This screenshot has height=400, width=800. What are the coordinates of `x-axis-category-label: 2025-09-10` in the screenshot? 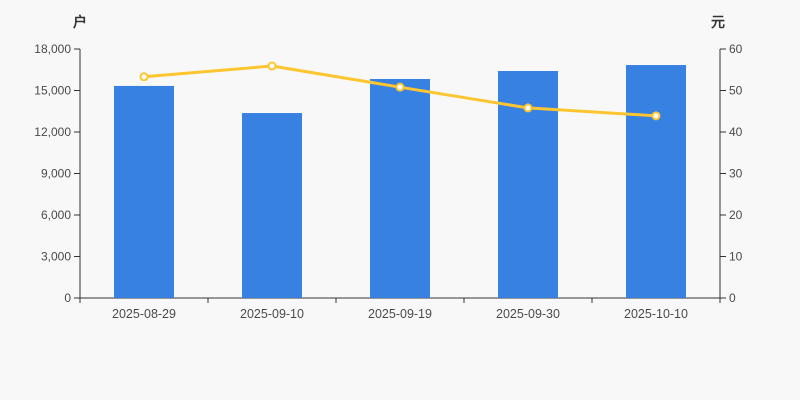 It's located at (272, 314).